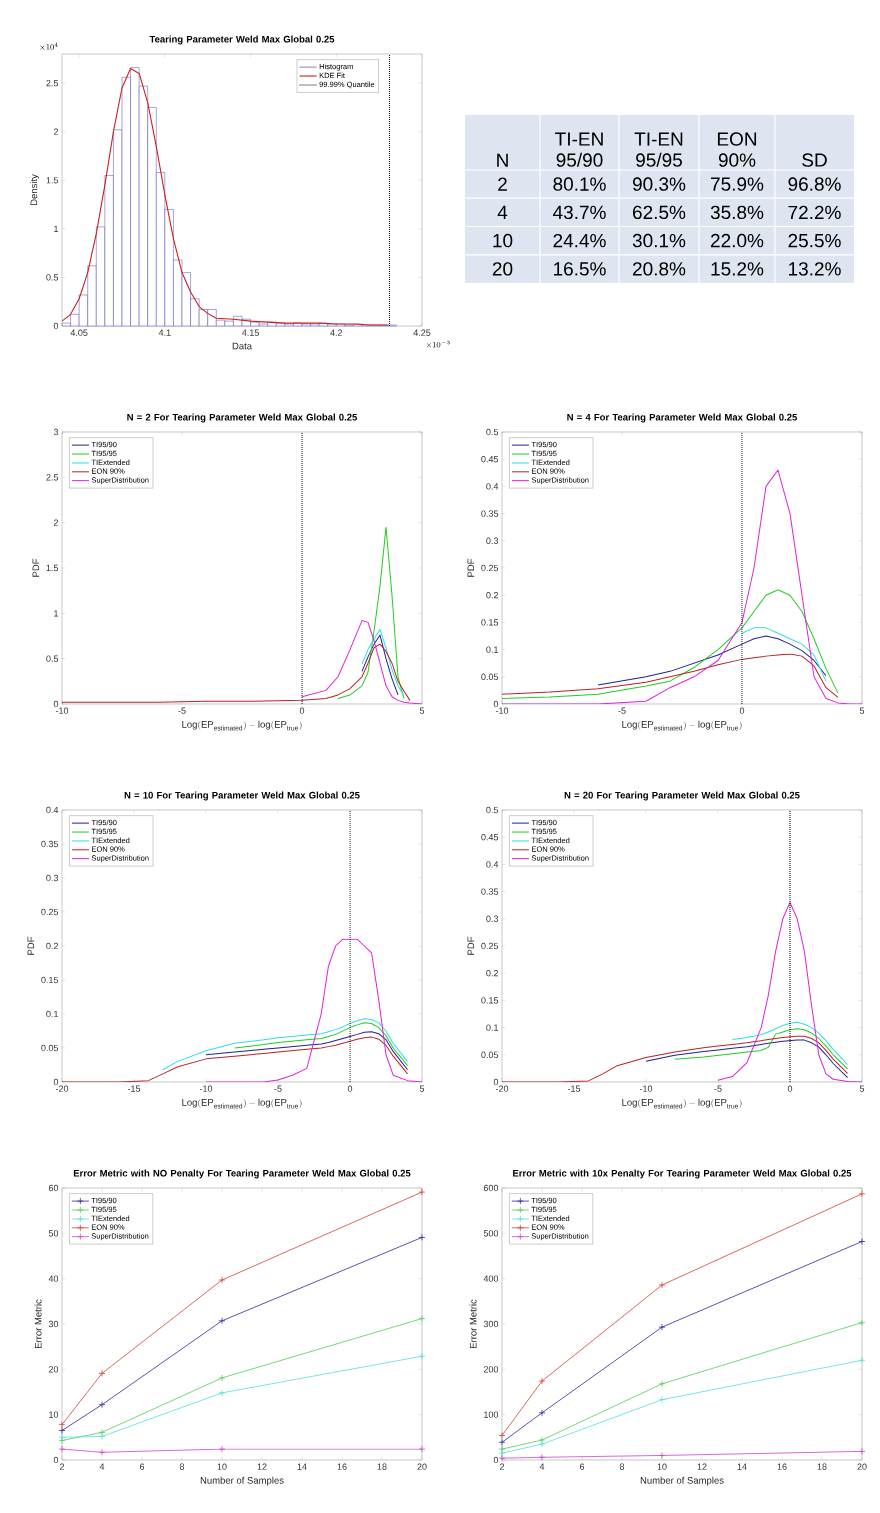 The height and width of the screenshot is (1513, 880). What do you see at coordinates (142, 1466) in the screenshot?
I see `x-tick-label: 6` at bounding box center [142, 1466].